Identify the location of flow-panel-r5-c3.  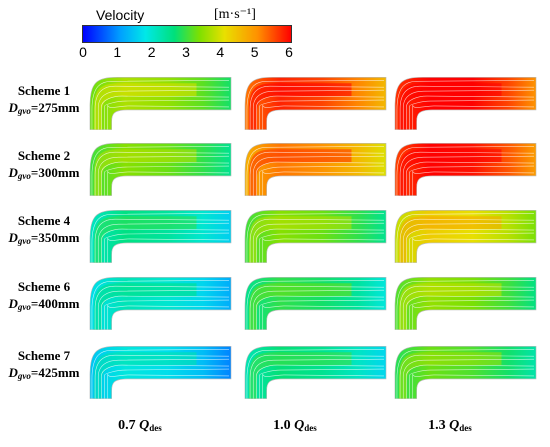
(465, 372).